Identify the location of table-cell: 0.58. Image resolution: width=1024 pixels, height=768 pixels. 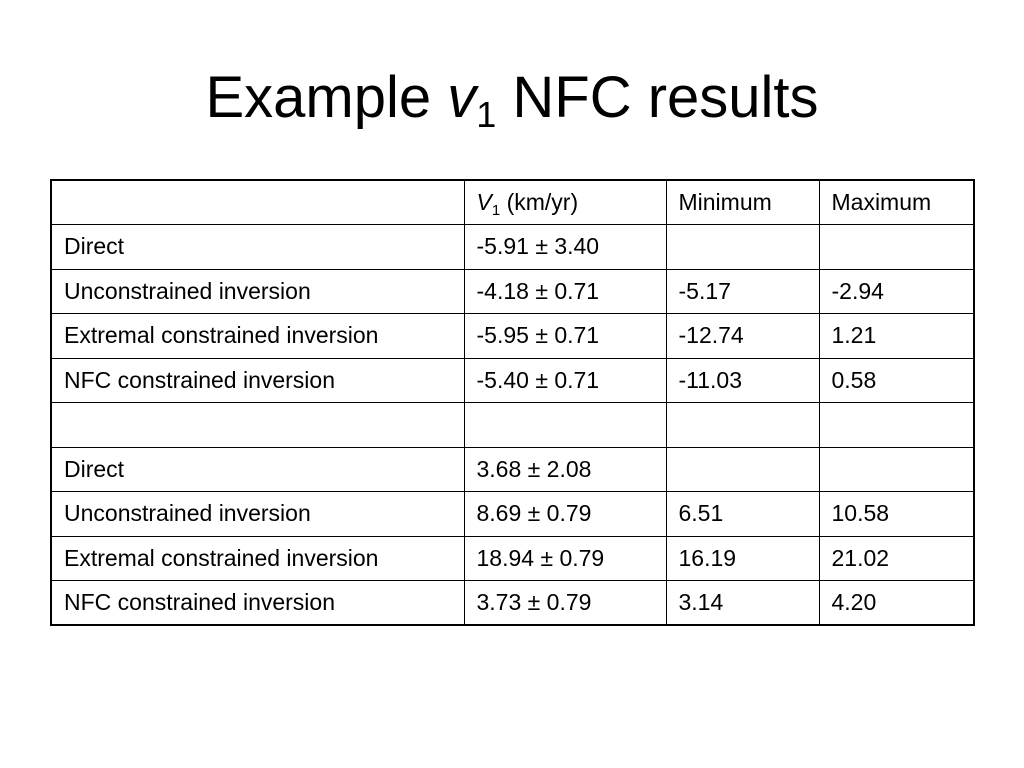
(896, 380).